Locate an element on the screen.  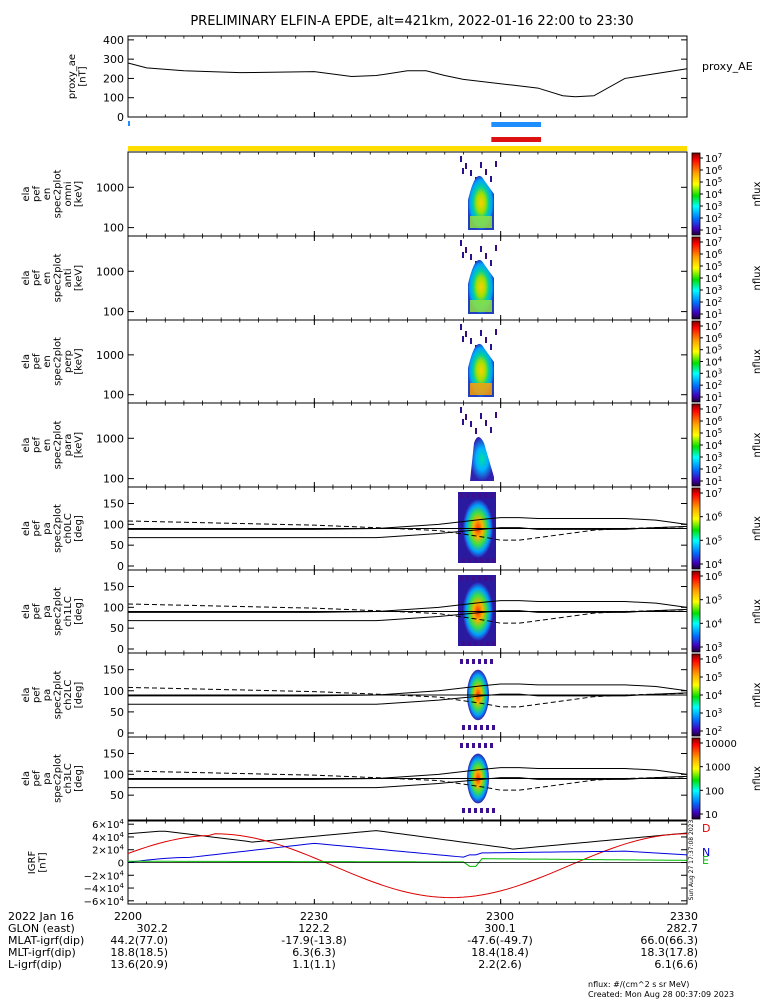
y-axis-label: ch1LC is located at coordinates (68, 611).